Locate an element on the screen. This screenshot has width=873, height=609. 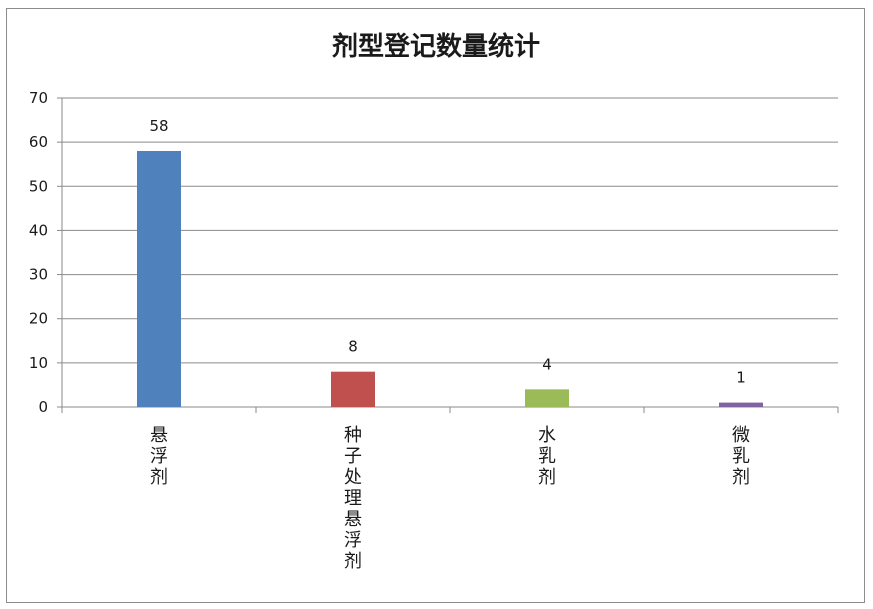
category-label-char: 种 is located at coordinates (353, 435).